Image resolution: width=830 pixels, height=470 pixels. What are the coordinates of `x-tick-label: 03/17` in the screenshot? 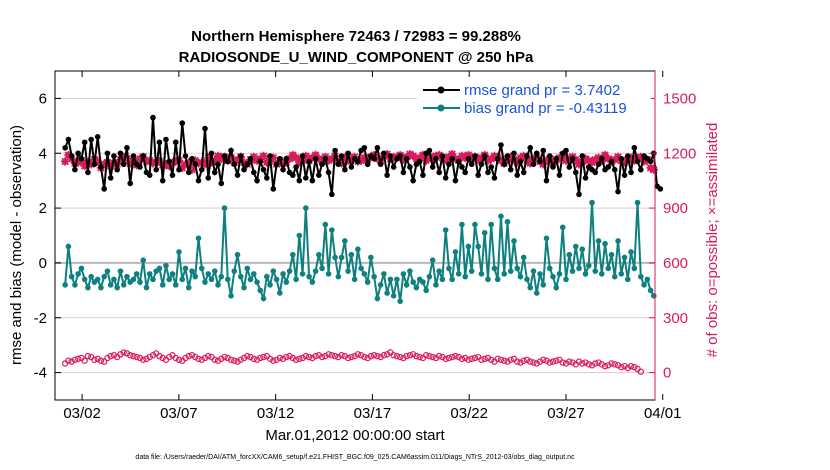 It's located at (373, 413).